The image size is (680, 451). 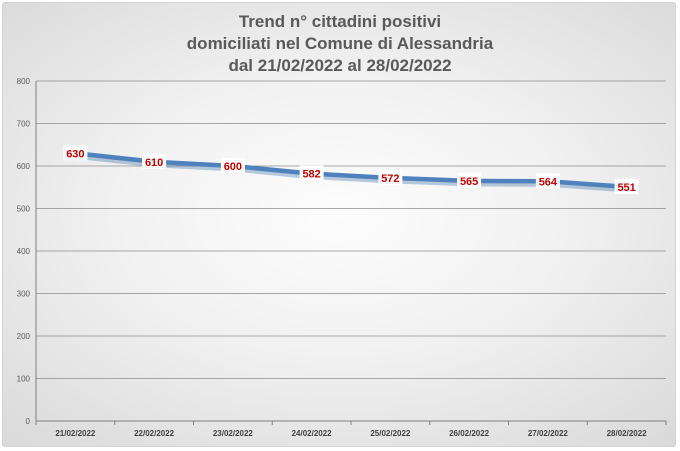 I want to click on data-label: 610, so click(x=154, y=163).